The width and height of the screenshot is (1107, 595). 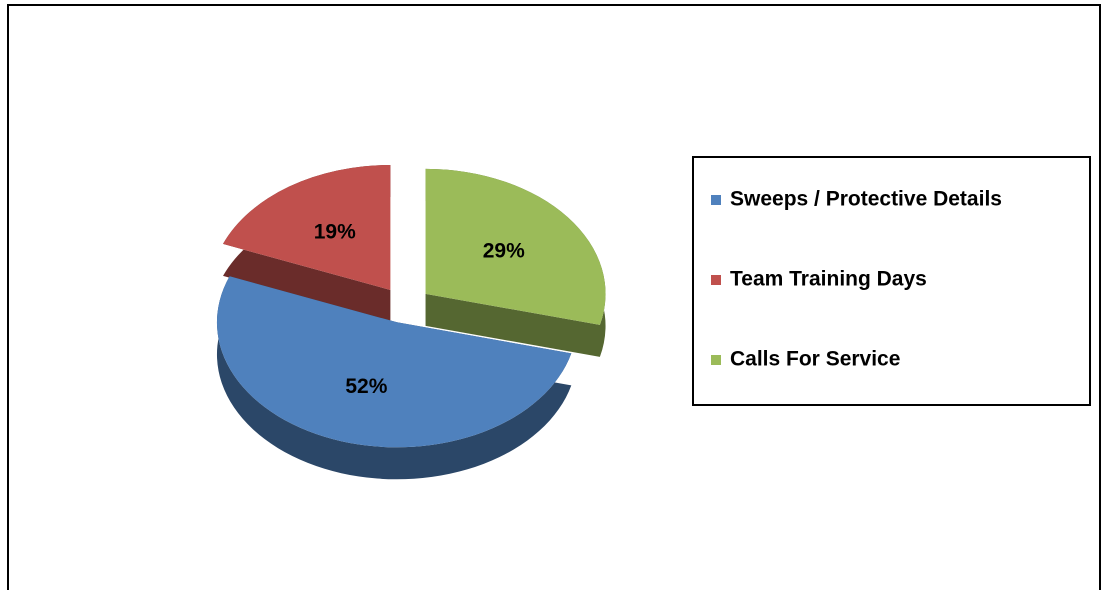 I want to click on legend-label: Team Training Days, so click(x=828, y=279).